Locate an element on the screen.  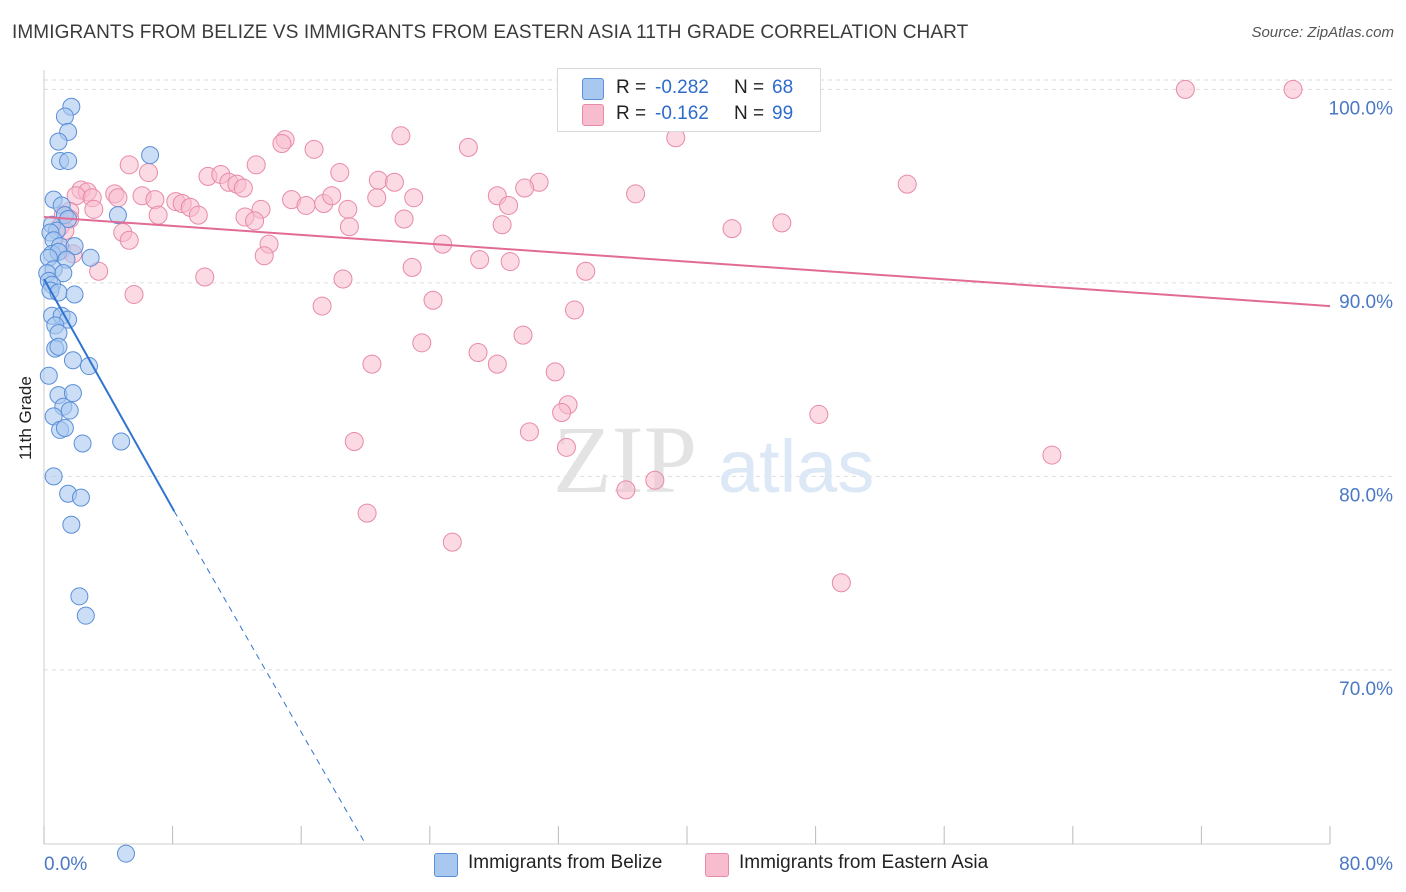
legend-label-belize: Immigrants from Belize is located at coordinates (565, 862).